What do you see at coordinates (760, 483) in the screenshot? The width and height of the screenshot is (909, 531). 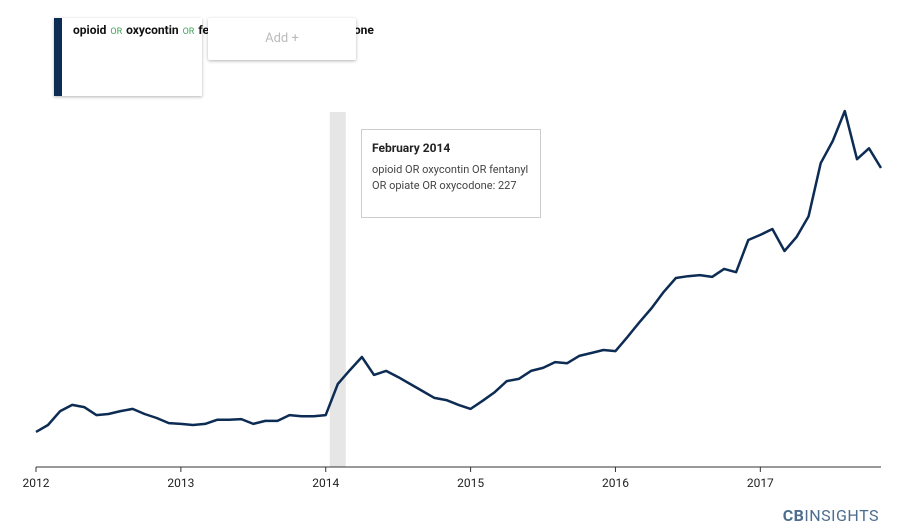 I see `x-tick-label: 2017` at bounding box center [760, 483].